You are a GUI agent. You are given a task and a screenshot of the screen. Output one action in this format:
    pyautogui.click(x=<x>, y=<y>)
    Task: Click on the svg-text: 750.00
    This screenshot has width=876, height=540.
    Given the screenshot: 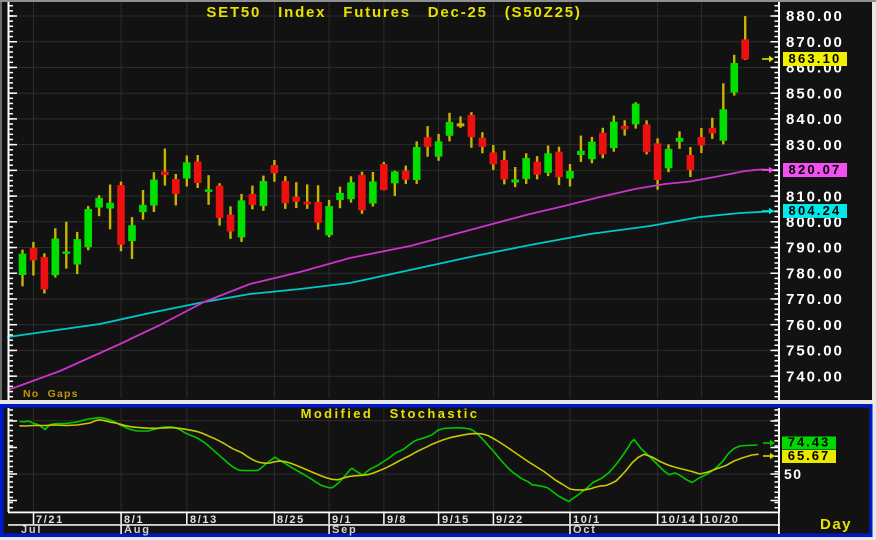 What is the action you would take?
    pyautogui.click(x=815, y=351)
    